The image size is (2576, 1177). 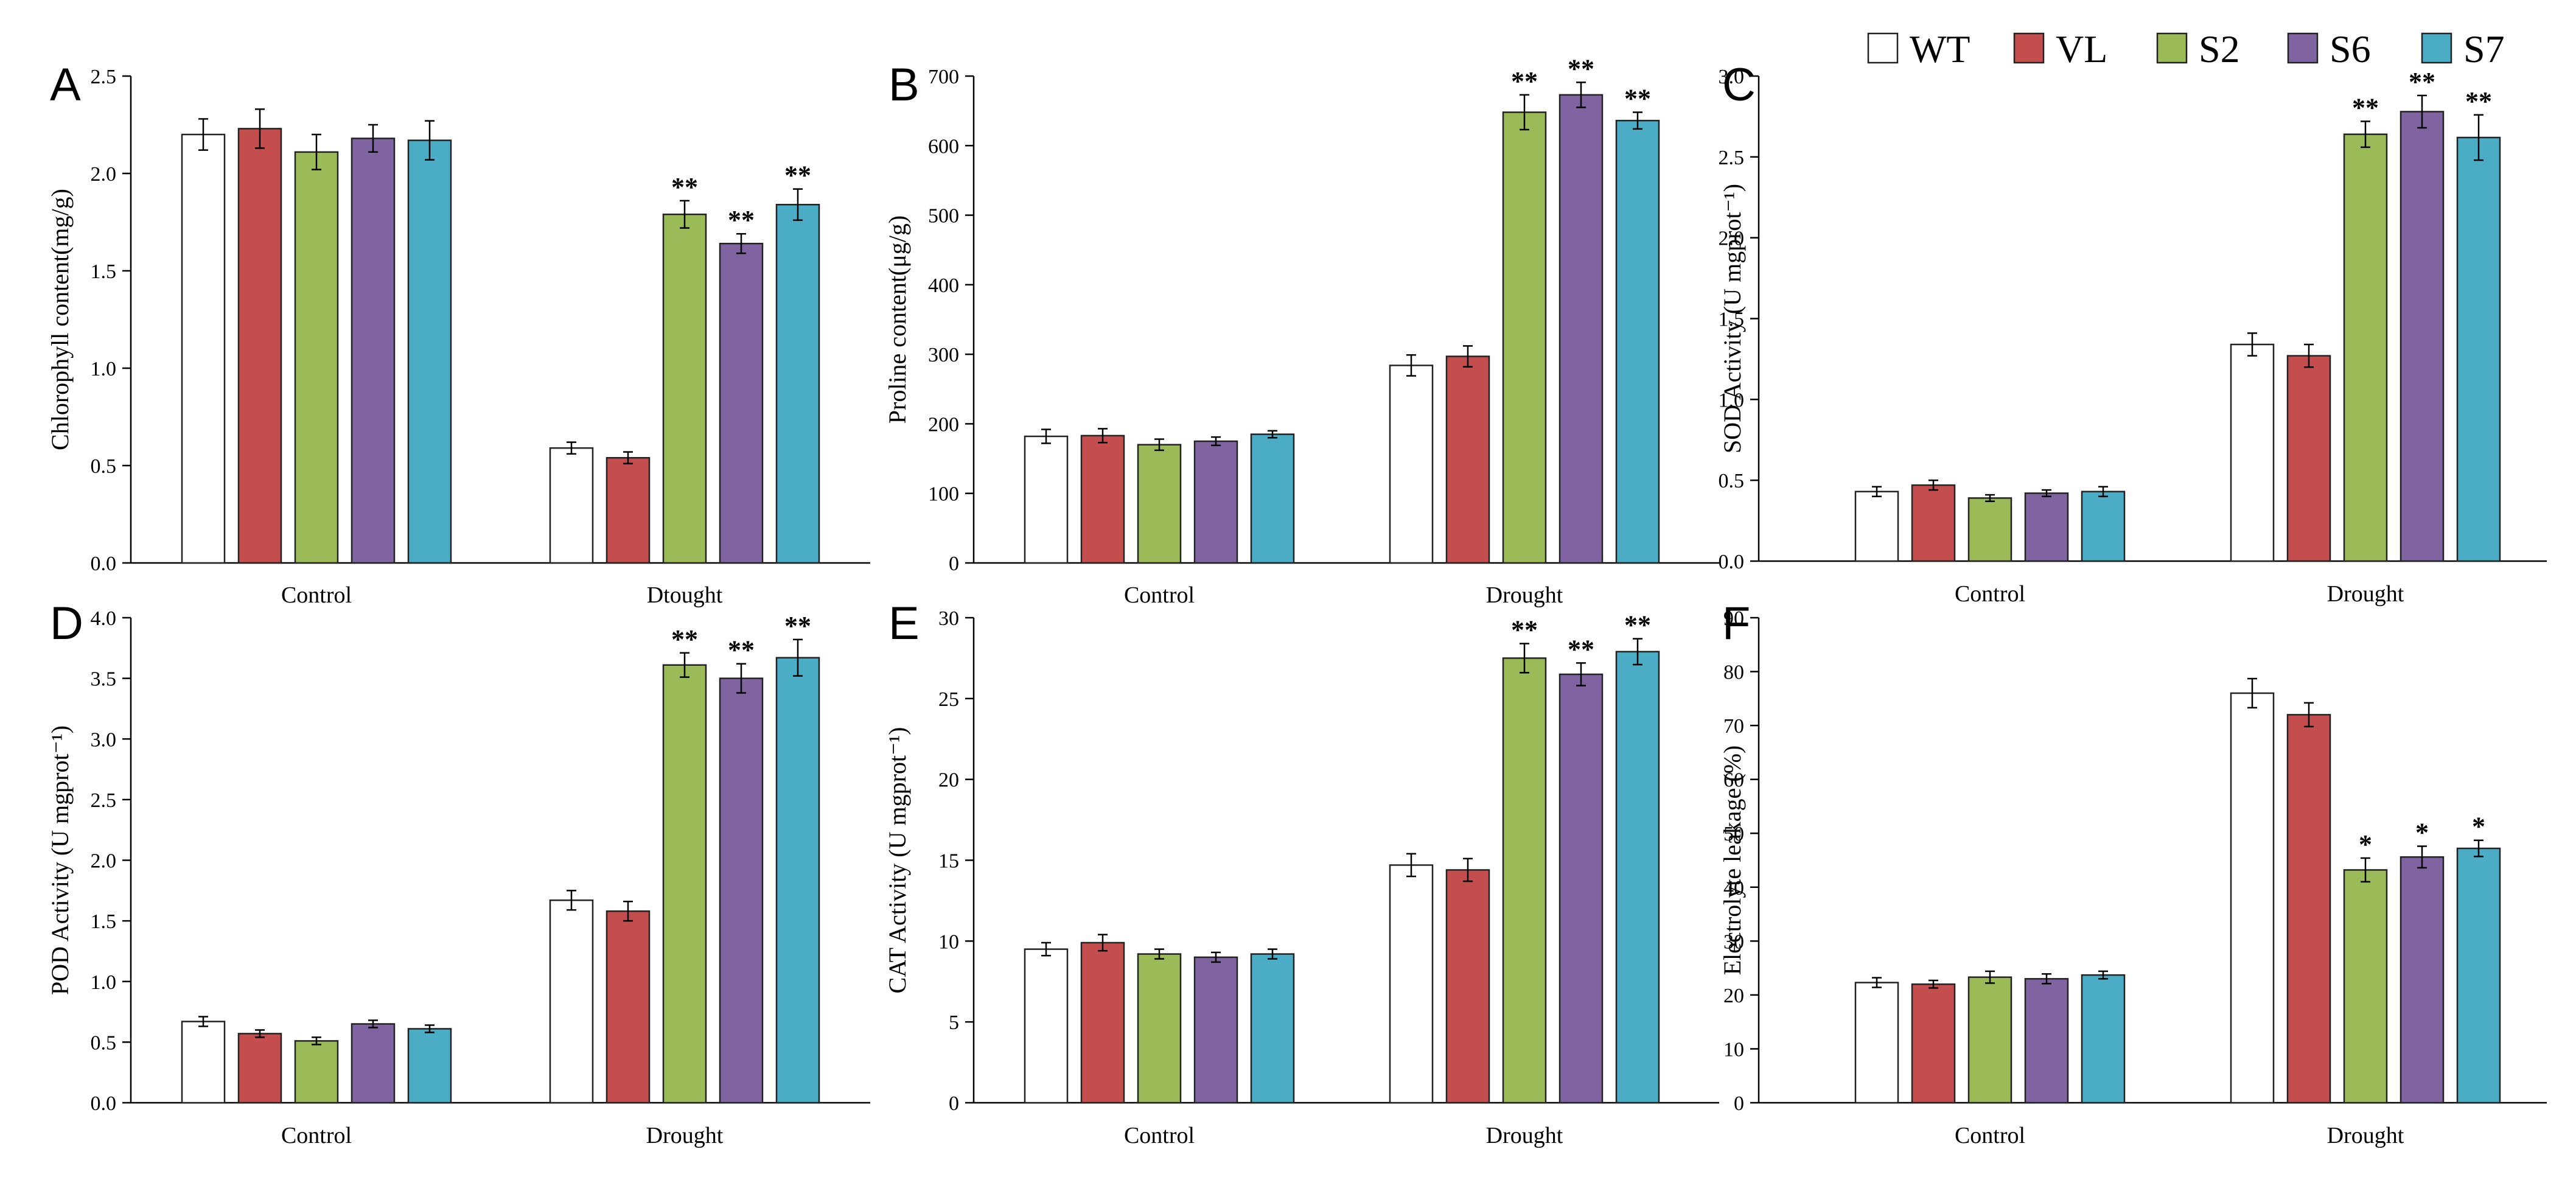 What do you see at coordinates (316, 1135) in the screenshot?
I see `category-label-d: Control` at bounding box center [316, 1135].